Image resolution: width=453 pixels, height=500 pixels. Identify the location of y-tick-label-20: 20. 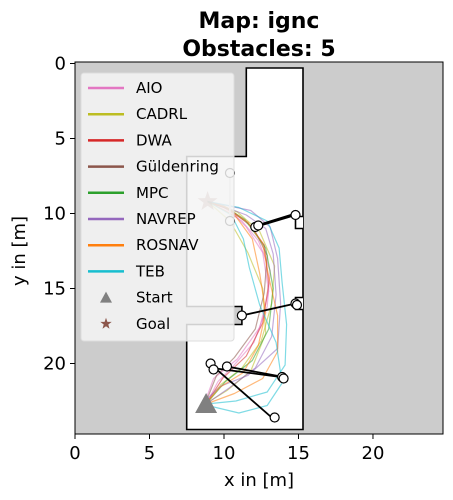
(54, 364).